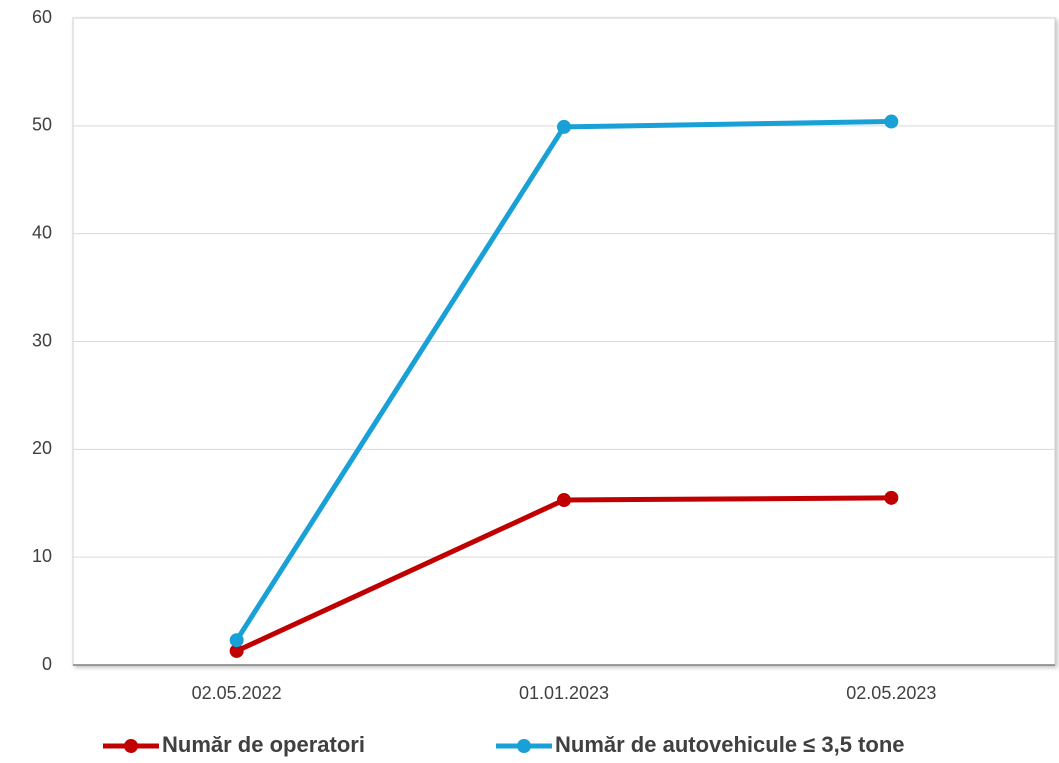 The height and width of the screenshot is (763, 1059). What do you see at coordinates (564, 693) in the screenshot?
I see `x-tick-label: 01.01.2023` at bounding box center [564, 693].